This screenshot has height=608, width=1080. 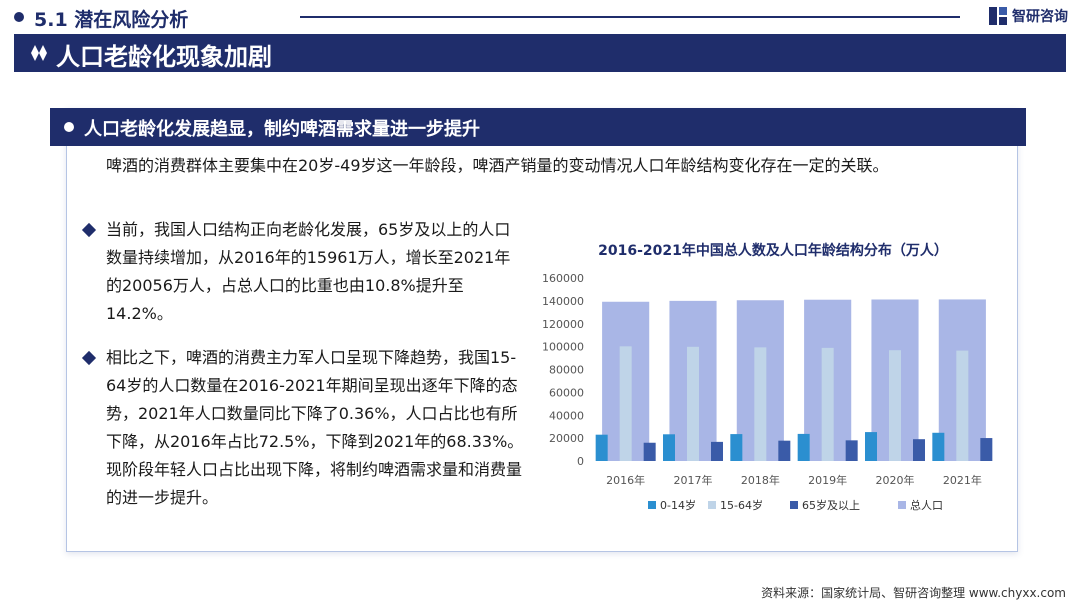 I want to click on x-tick-label: 2019年, so click(x=827, y=480).